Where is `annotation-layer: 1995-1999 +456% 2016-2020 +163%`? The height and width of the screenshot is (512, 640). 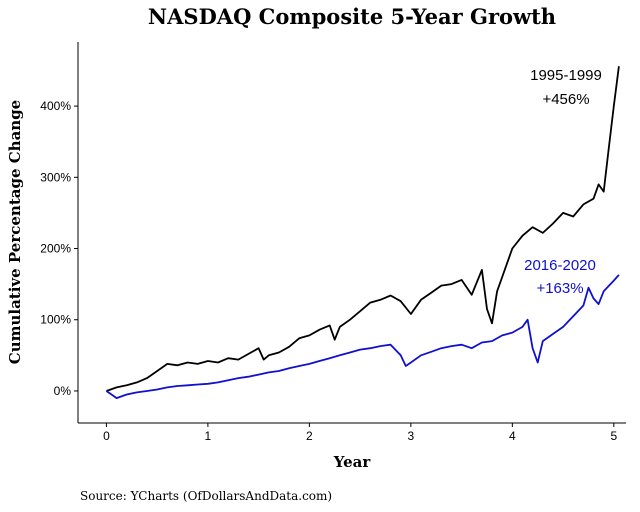 annotation-layer: 1995-1999 +456% 2016-2020 +163% is located at coordinates (563, 182).